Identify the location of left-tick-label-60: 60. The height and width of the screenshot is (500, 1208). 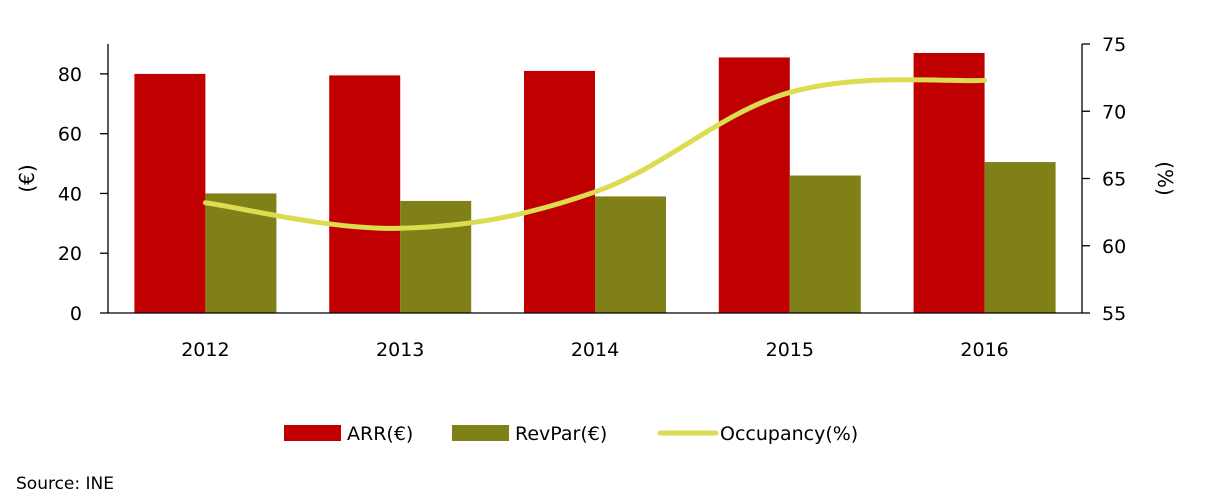
(70, 135).